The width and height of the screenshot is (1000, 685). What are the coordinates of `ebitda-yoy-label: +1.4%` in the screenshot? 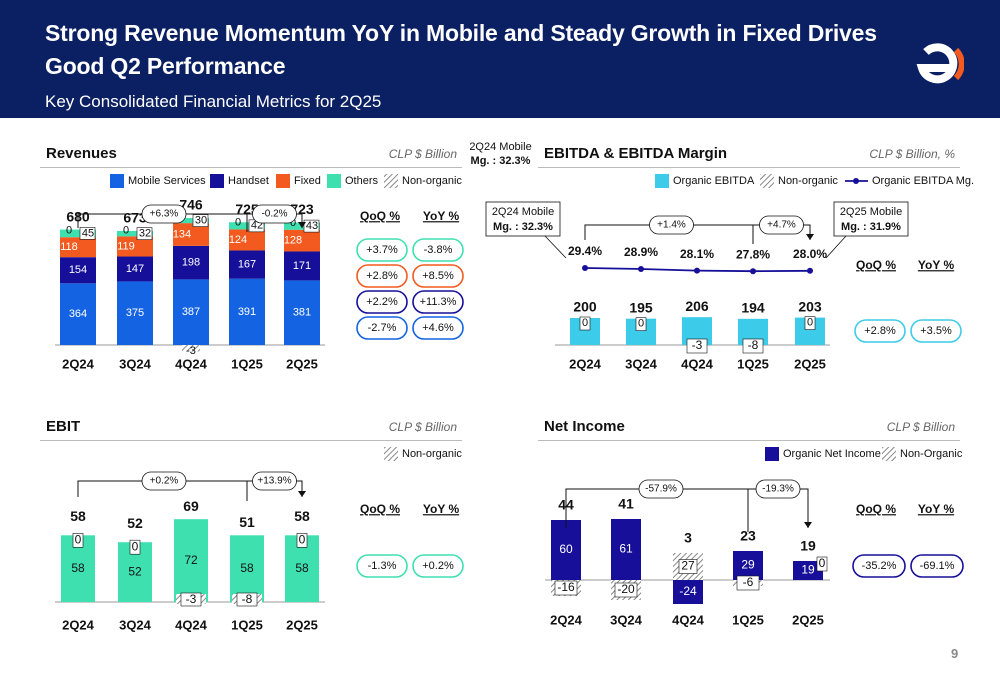 It's located at (671, 225).